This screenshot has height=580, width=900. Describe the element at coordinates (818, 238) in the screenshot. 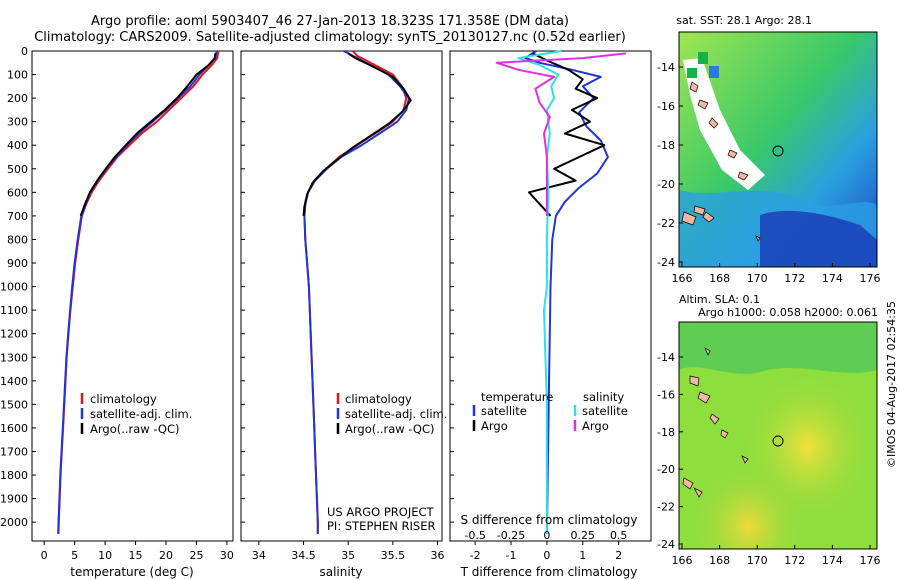

I see `sst-cold-region` at that location.